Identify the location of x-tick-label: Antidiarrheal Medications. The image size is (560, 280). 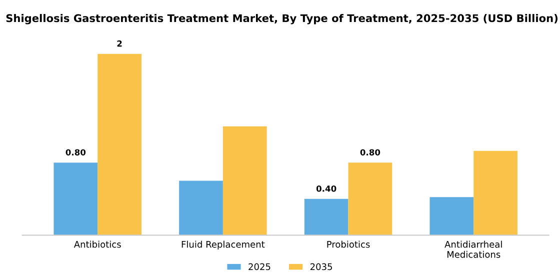
(473, 249).